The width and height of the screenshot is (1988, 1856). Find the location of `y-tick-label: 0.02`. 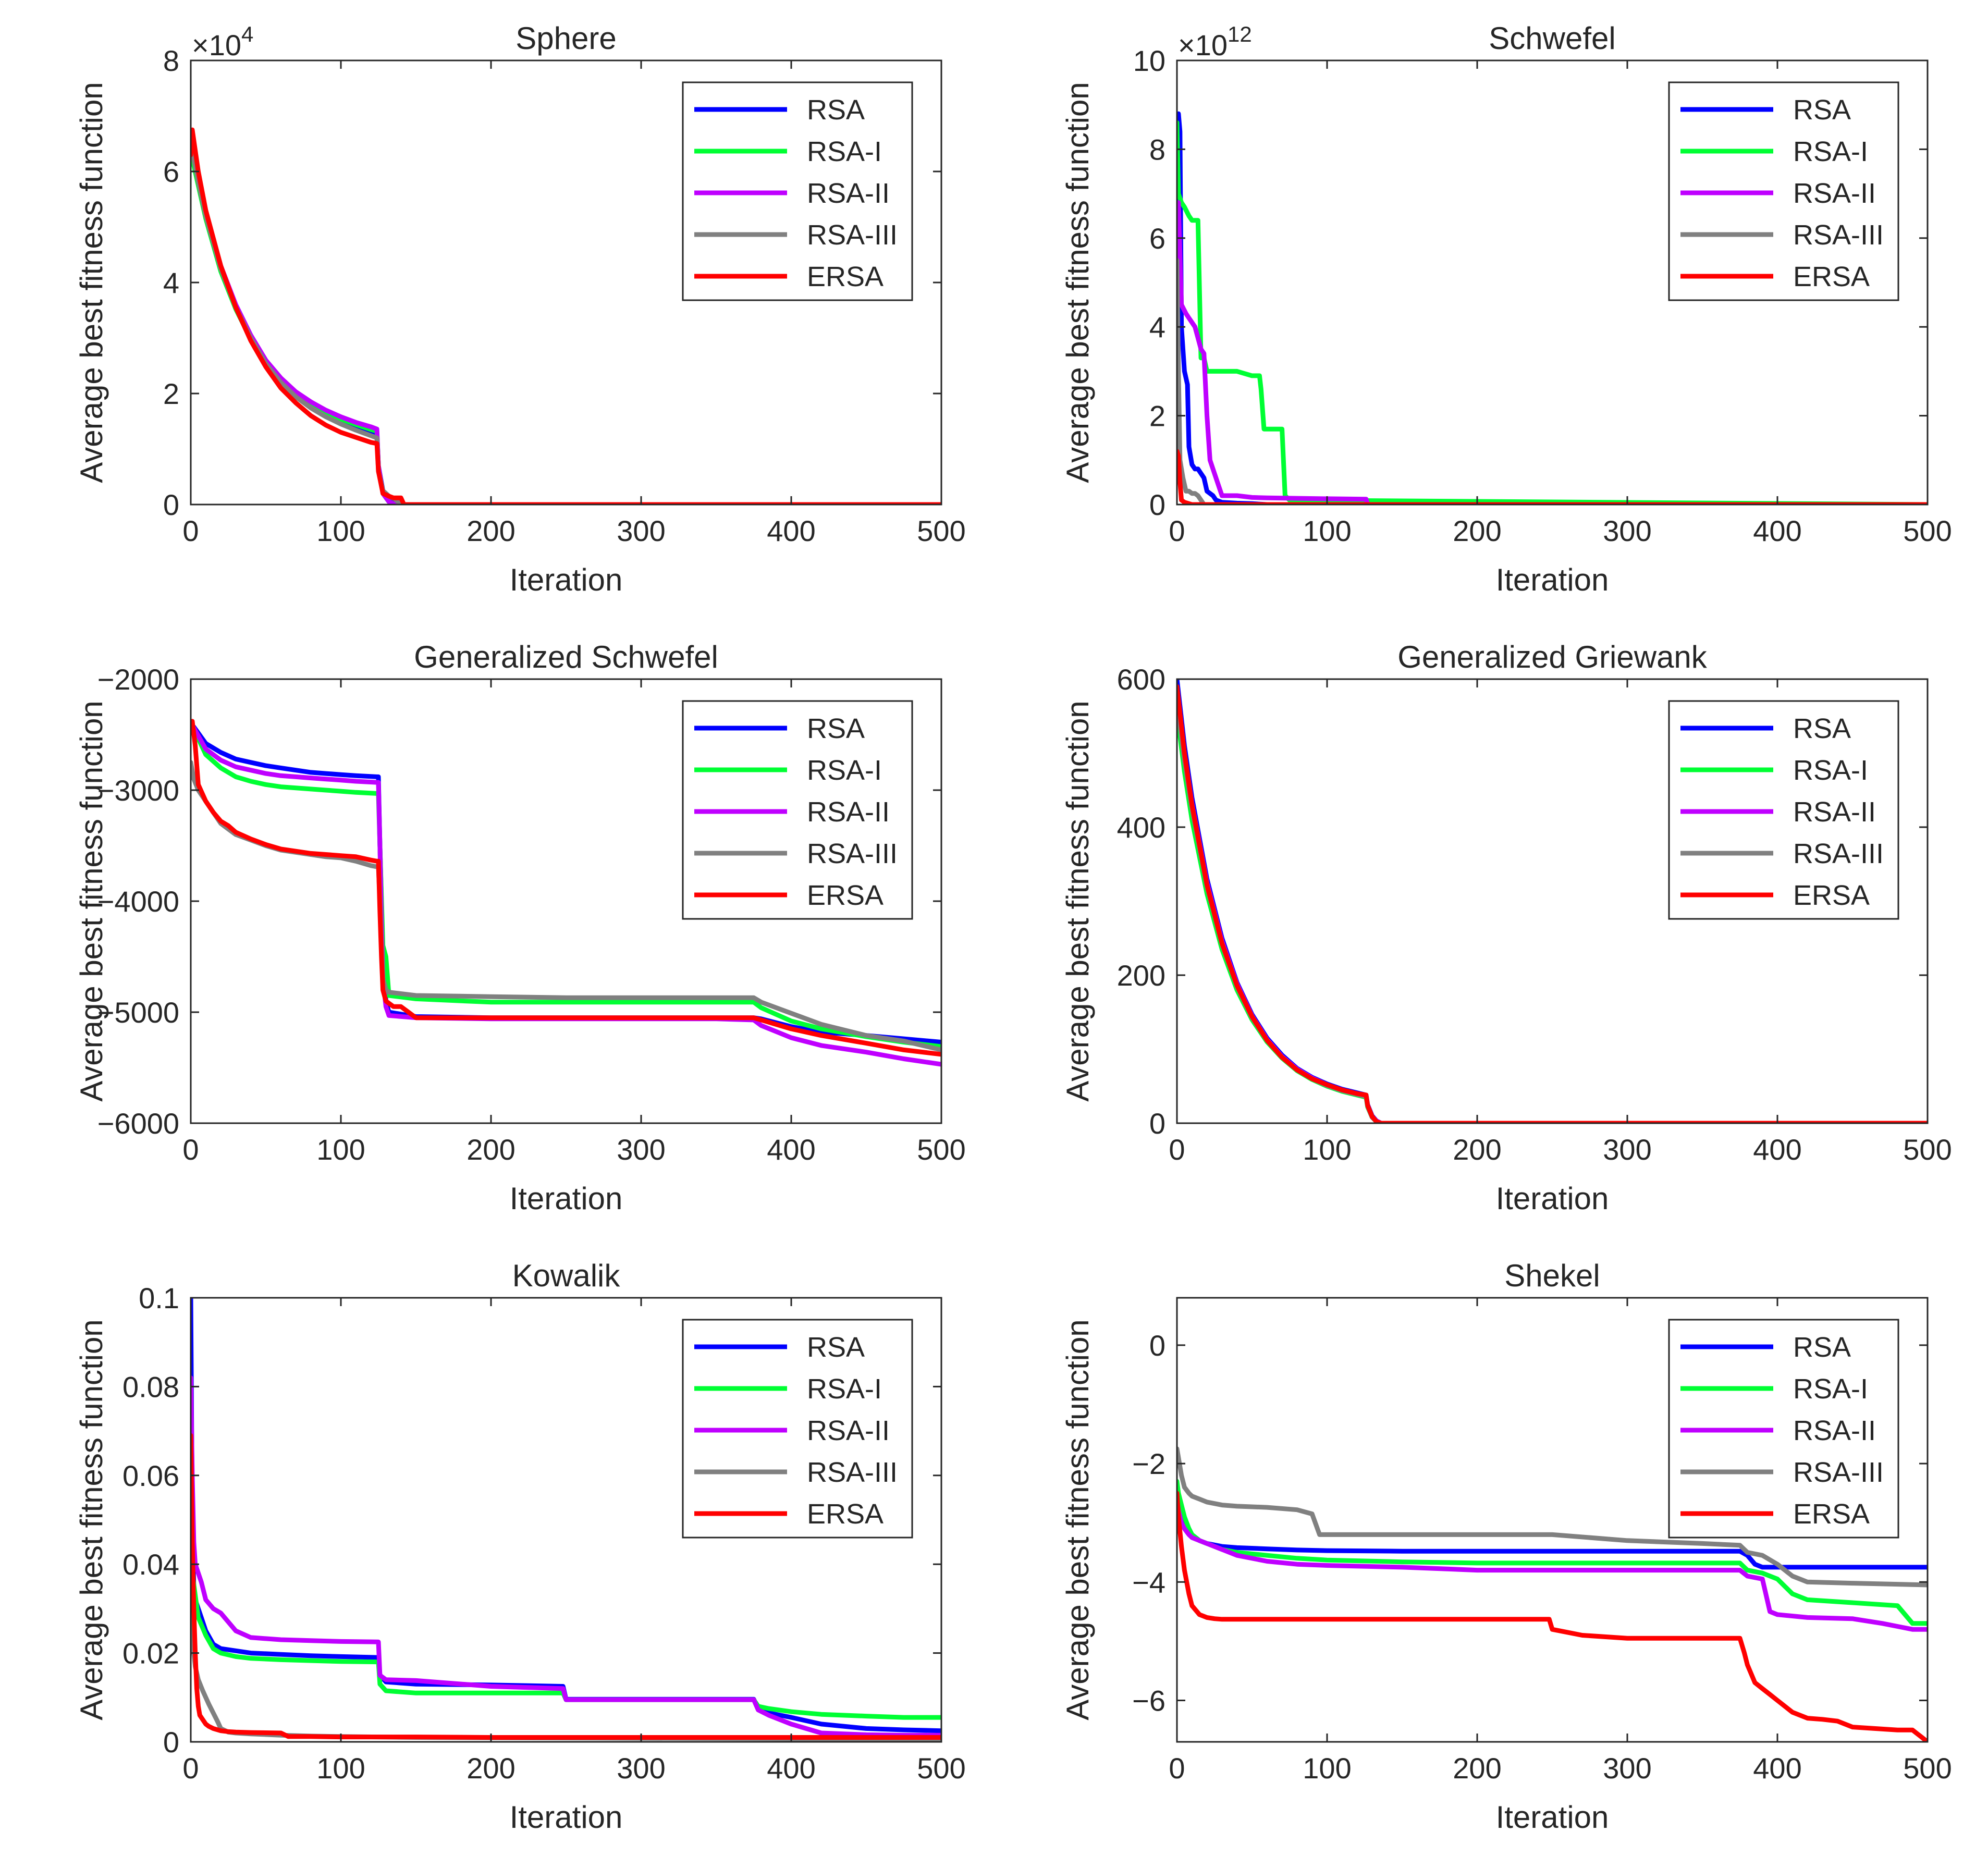

y-tick-label: 0.02 is located at coordinates (151, 1653).